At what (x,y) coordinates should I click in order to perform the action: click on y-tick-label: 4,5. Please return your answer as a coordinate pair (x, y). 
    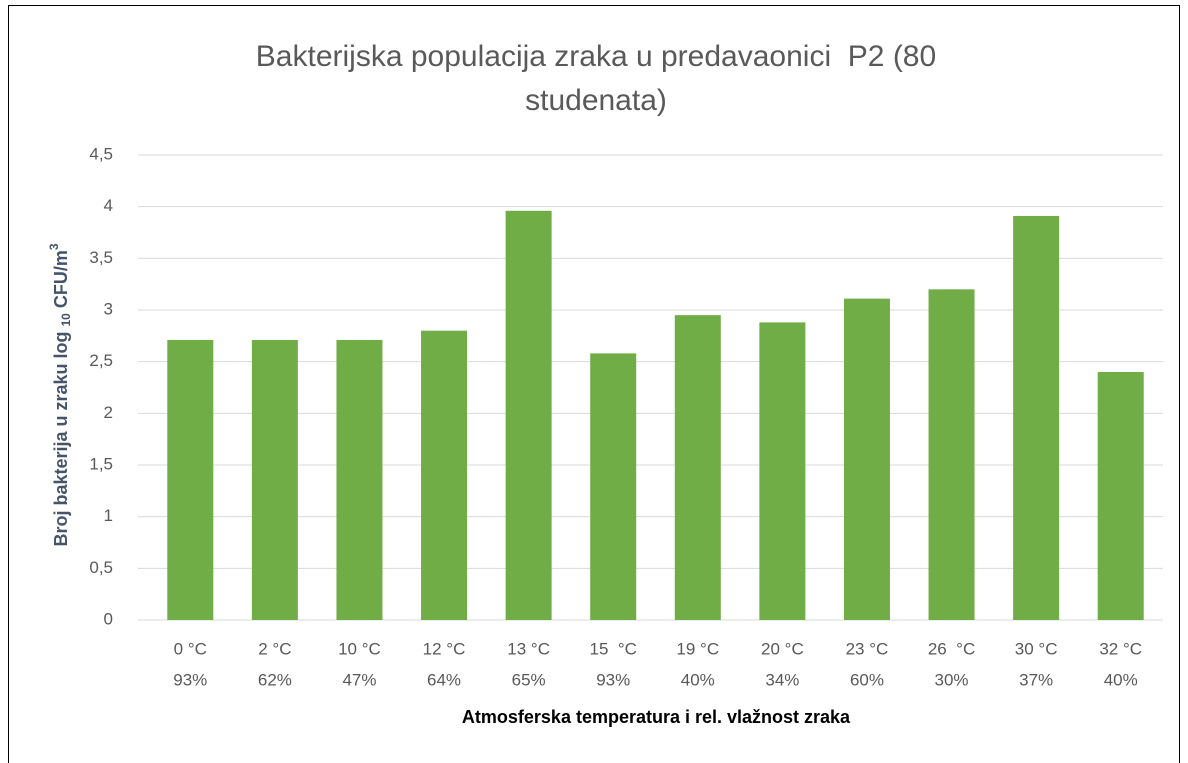
    Looking at the image, I should click on (101, 153).